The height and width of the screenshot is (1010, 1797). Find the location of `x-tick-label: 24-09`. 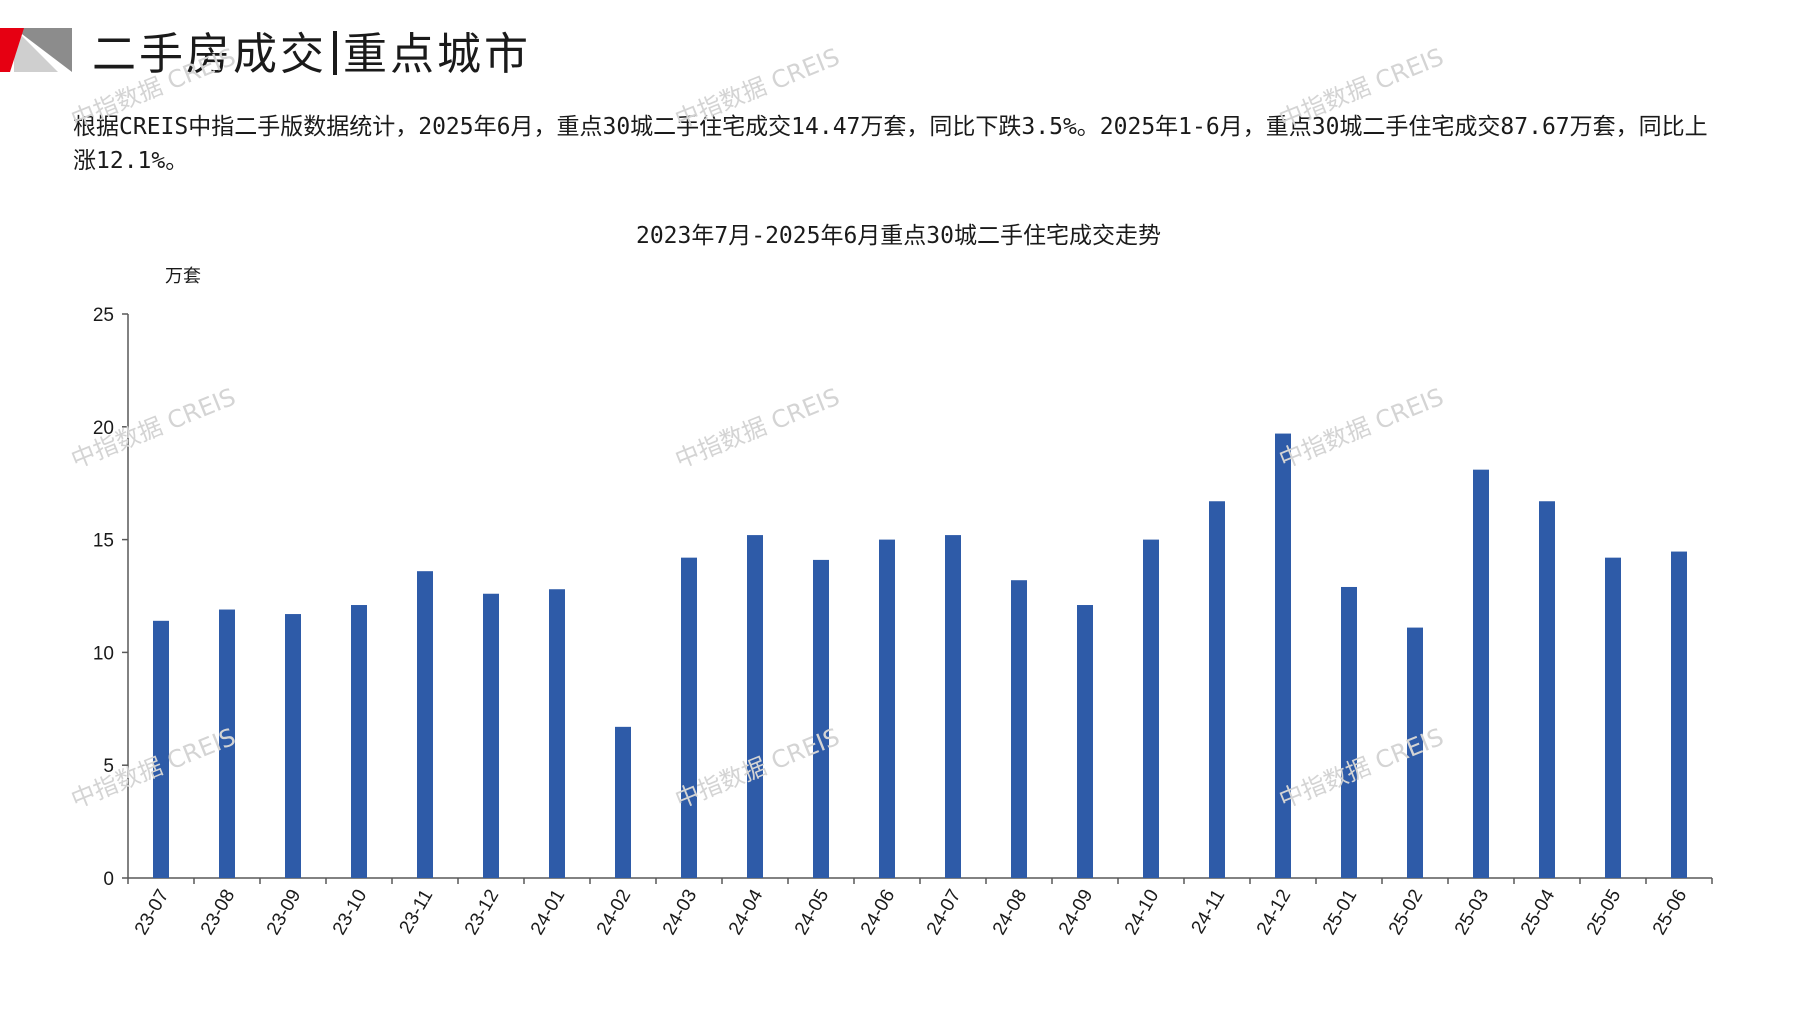

x-tick-label: 24-09 is located at coordinates (1076, 912).